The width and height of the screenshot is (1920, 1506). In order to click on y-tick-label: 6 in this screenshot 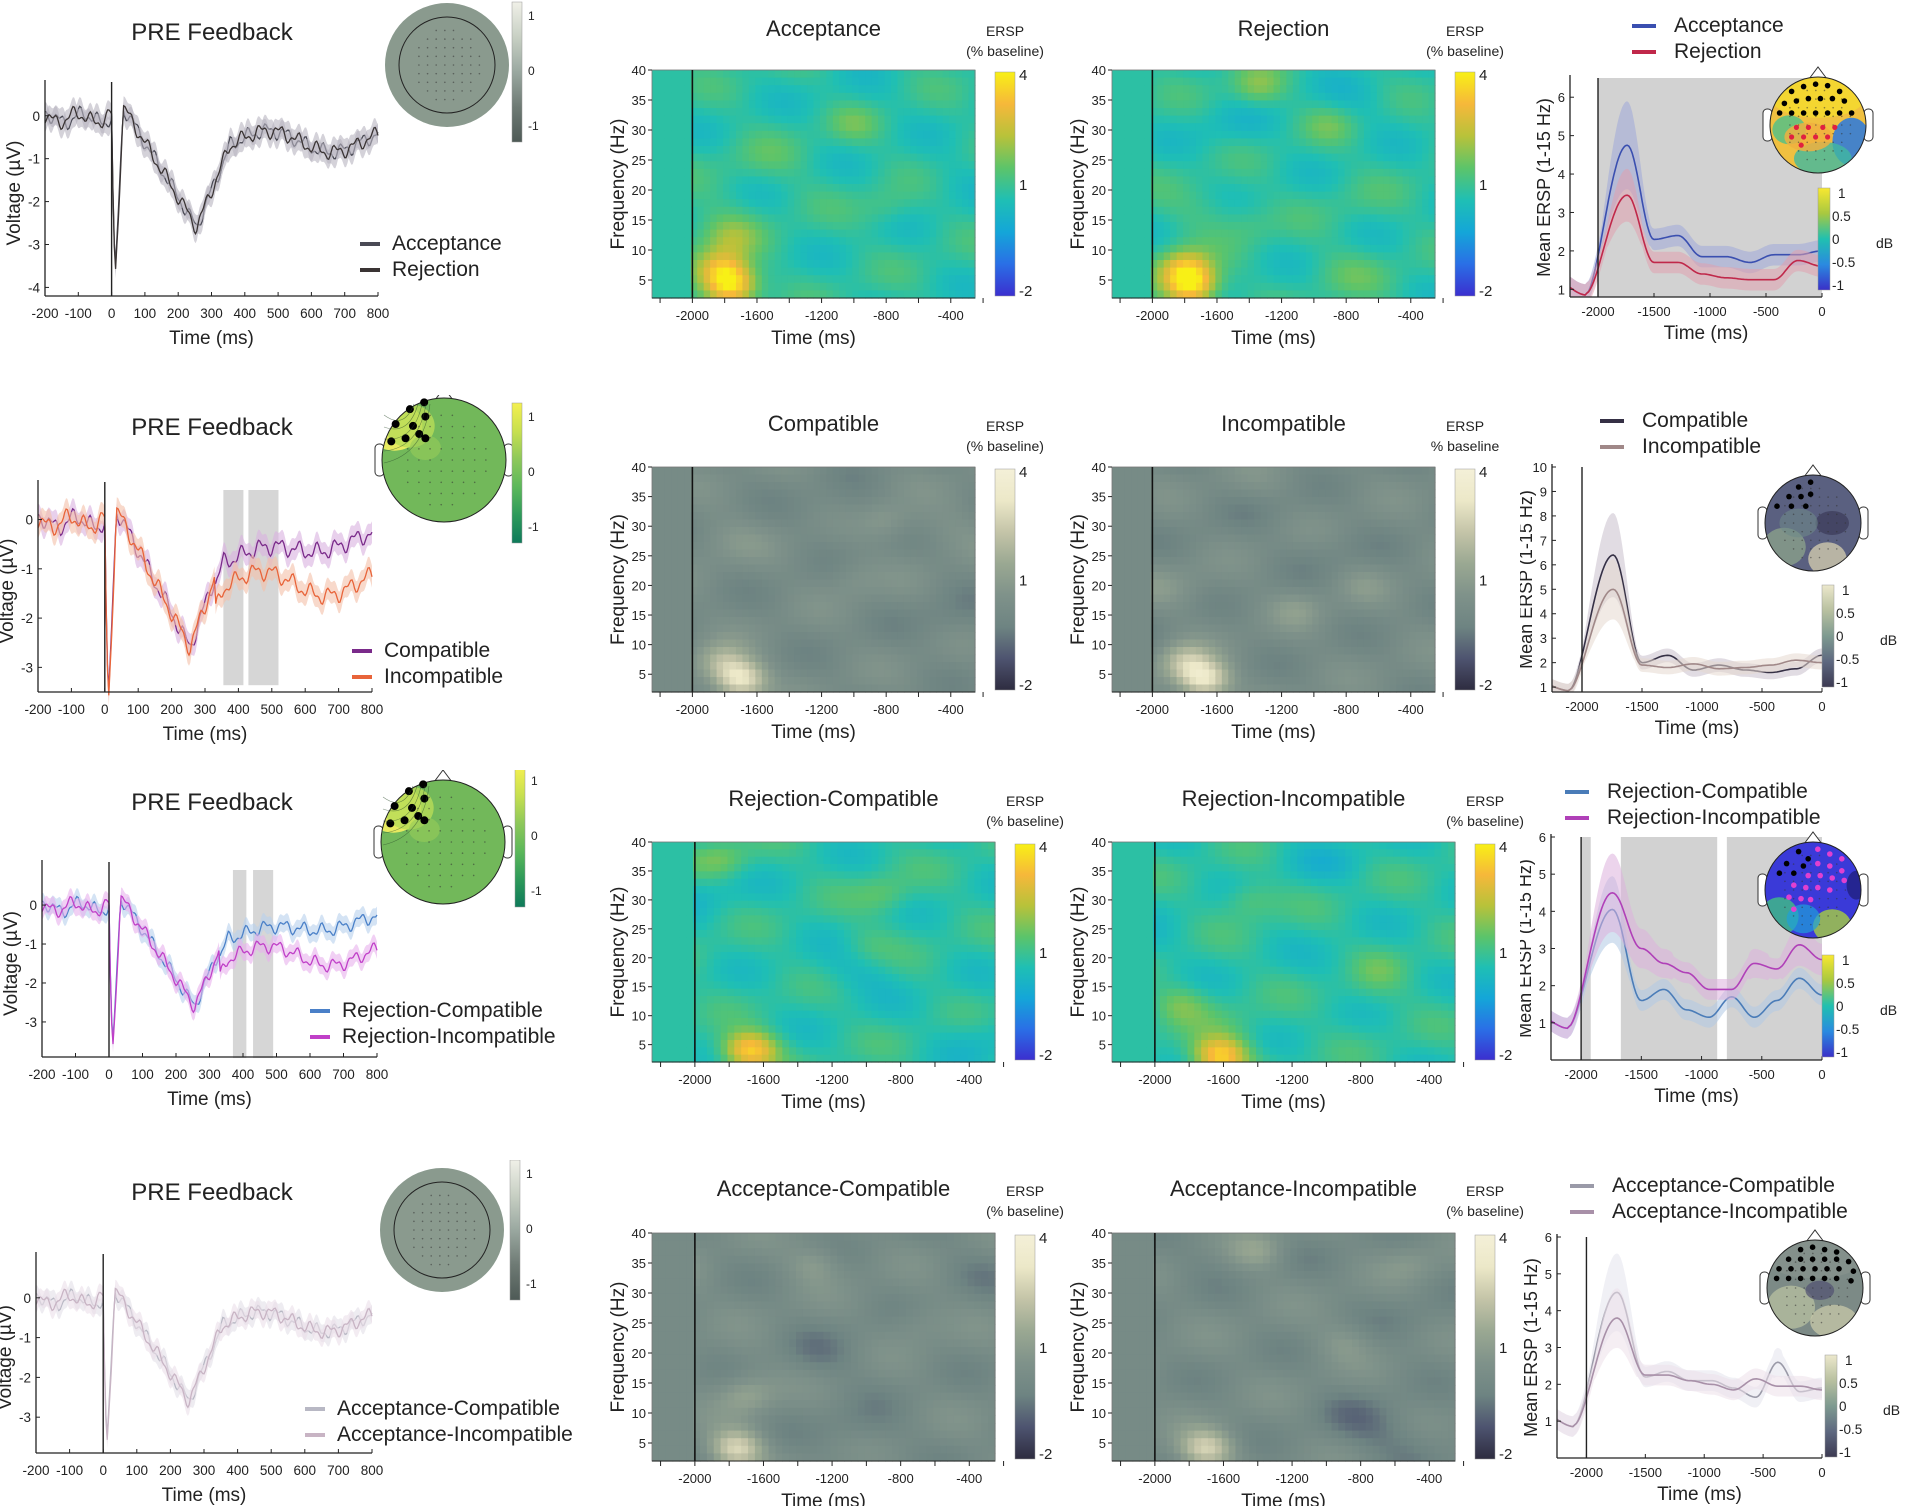, I will do `click(1542, 837)`.